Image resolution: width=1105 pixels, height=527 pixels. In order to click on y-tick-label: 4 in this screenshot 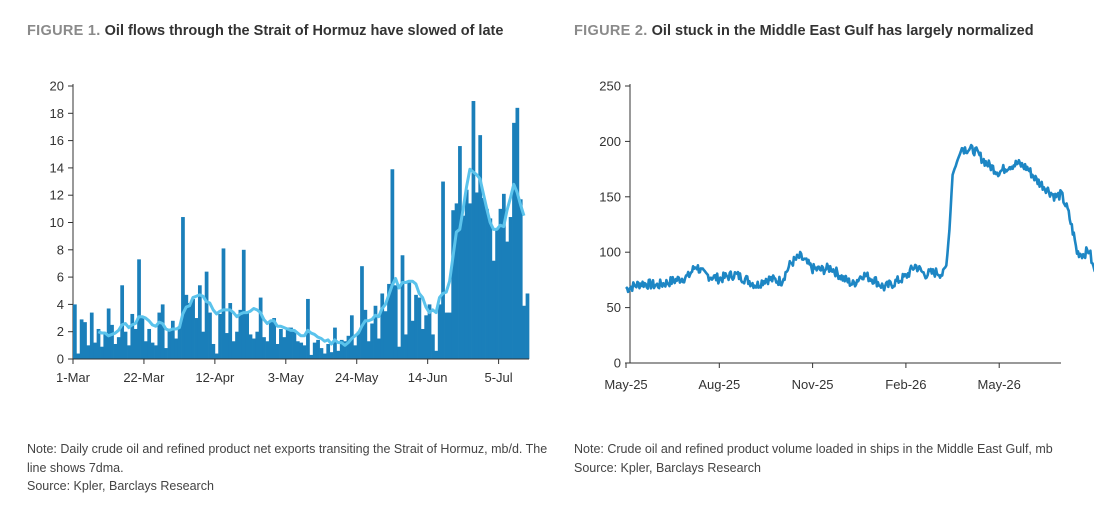, I will do `click(60, 304)`.